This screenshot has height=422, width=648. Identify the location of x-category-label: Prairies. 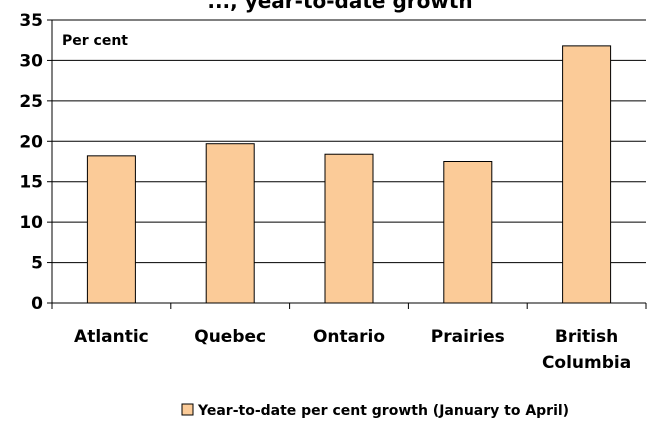
(468, 337).